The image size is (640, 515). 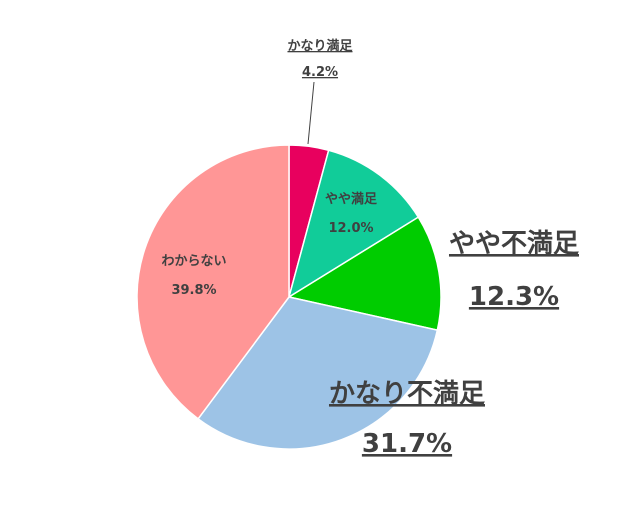 I want to click on slice-value-label-2: 12.3%, so click(x=514, y=297).